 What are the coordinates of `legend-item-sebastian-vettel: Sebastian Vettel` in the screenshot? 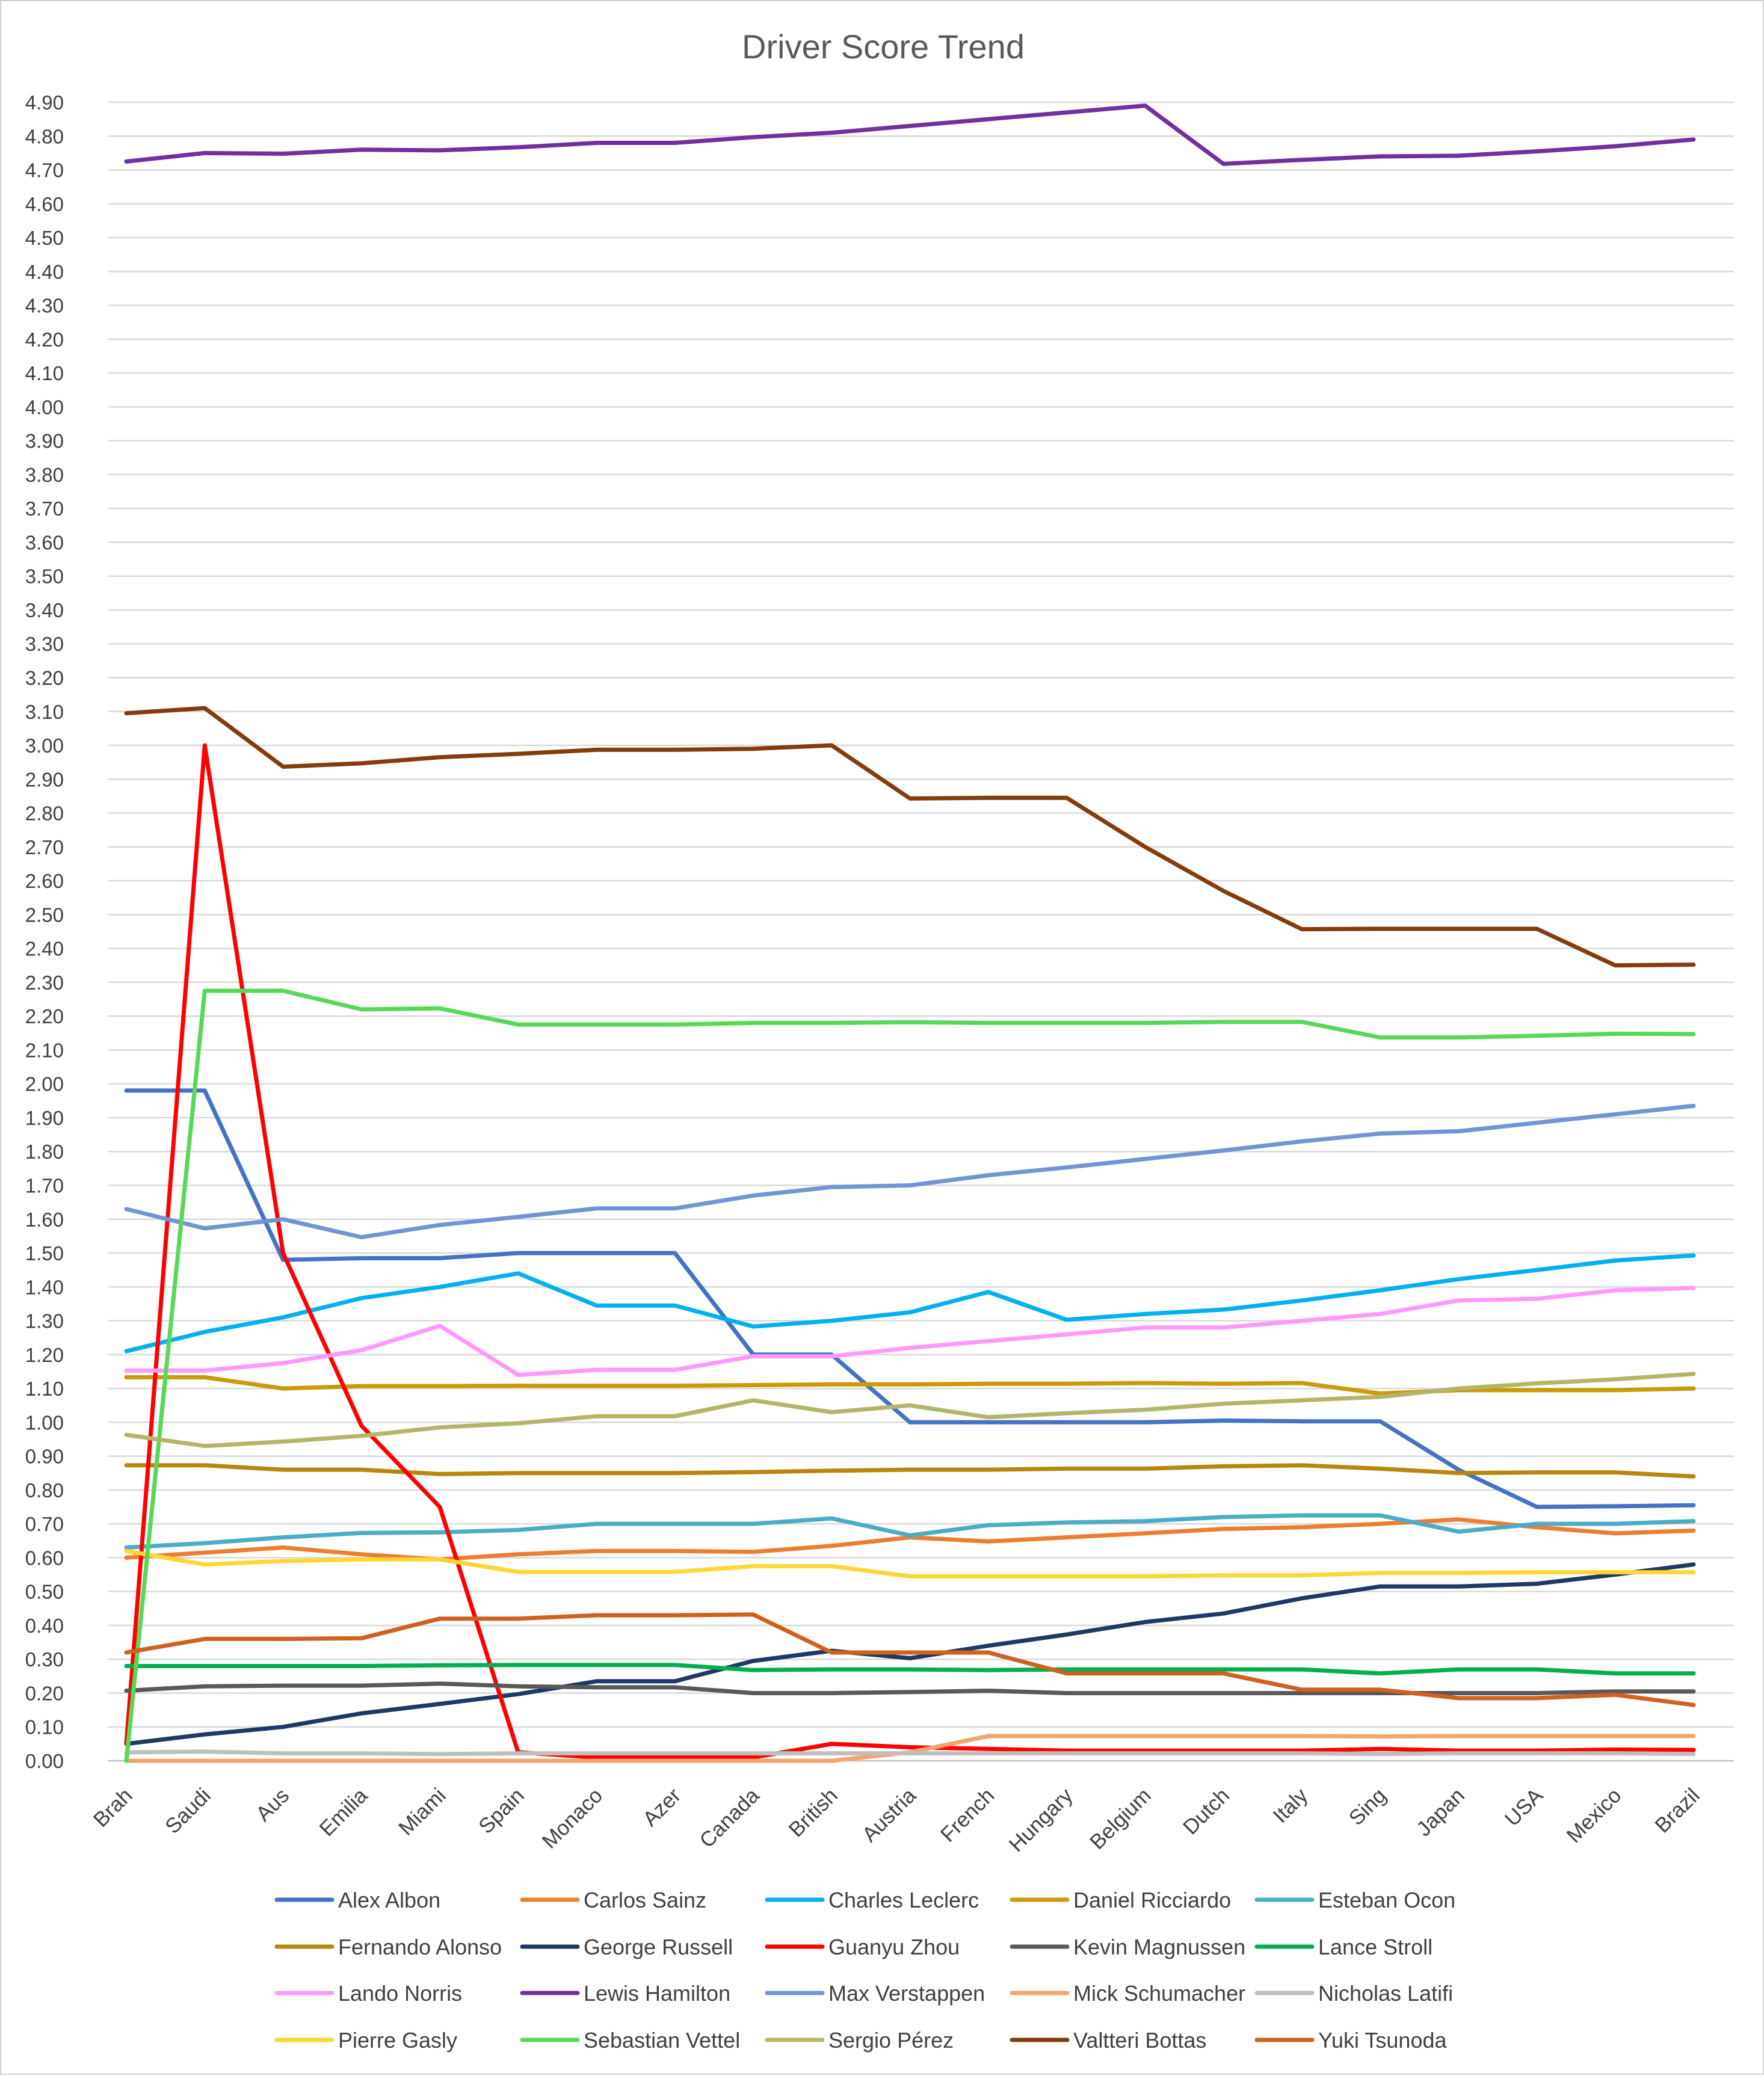 It's located at (630, 2040).